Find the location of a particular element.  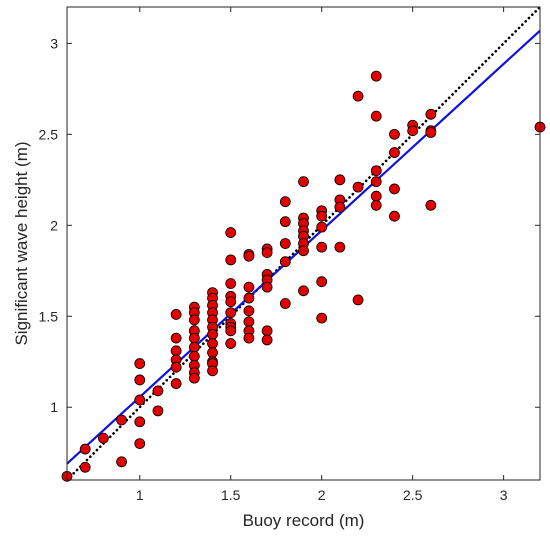

x-axis-label: Buoy record (m) is located at coordinates (304, 520).